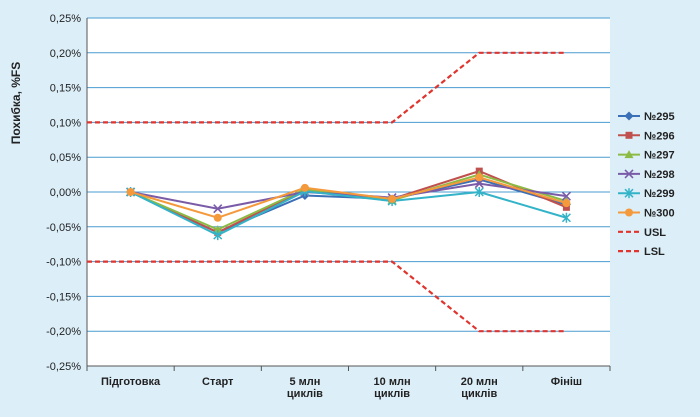  Describe the element at coordinates (63, 367) in the screenshot. I see `y-tick-label: -0,25%` at that location.